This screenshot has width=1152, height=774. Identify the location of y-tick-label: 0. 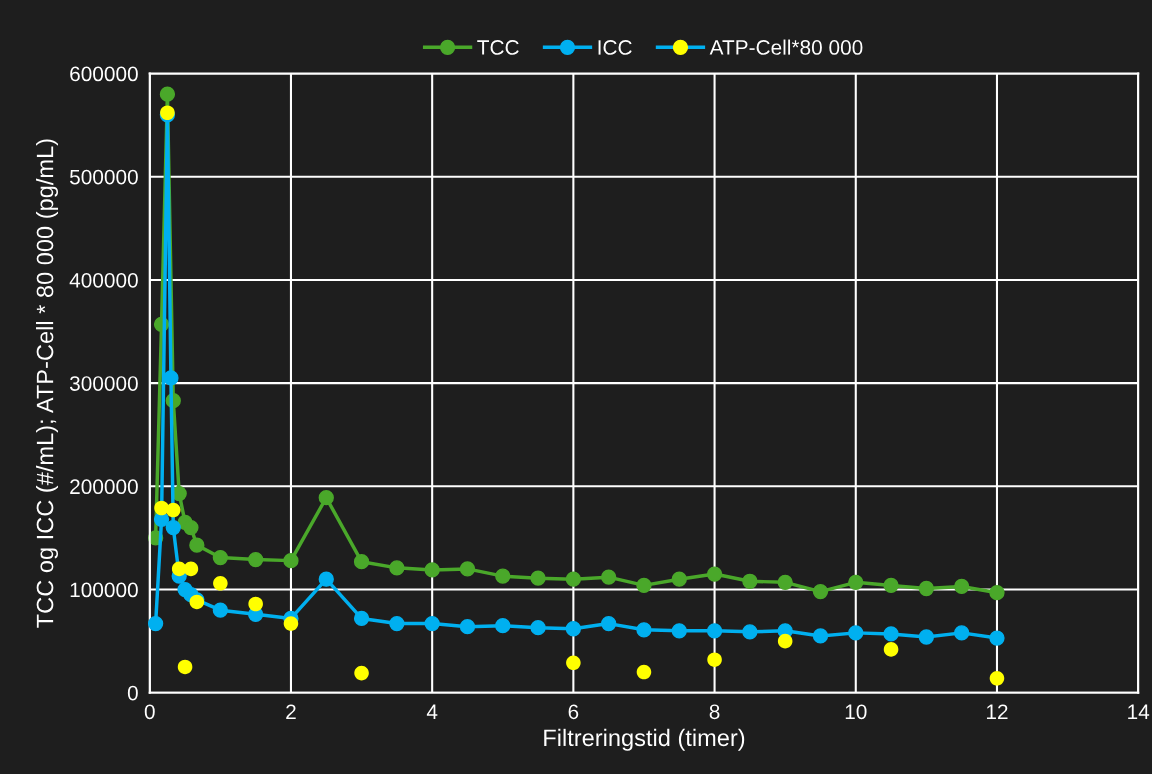
(132, 693).